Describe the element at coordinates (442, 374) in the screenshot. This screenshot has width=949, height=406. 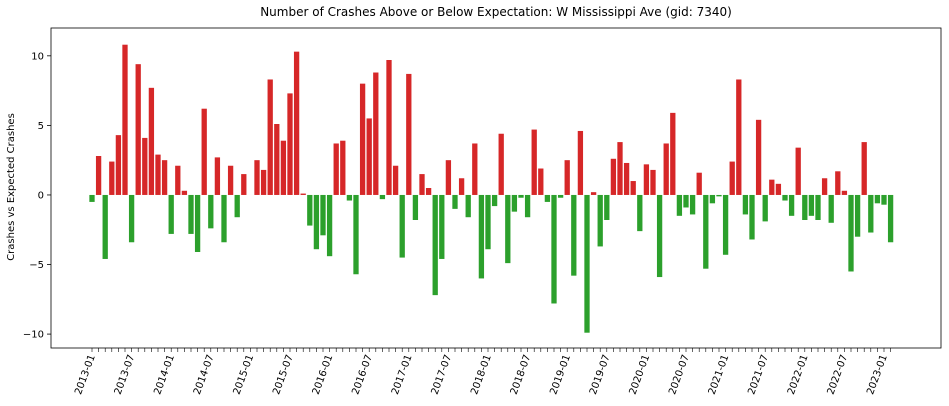
I see `x-tick-label: 2017-07` at that location.